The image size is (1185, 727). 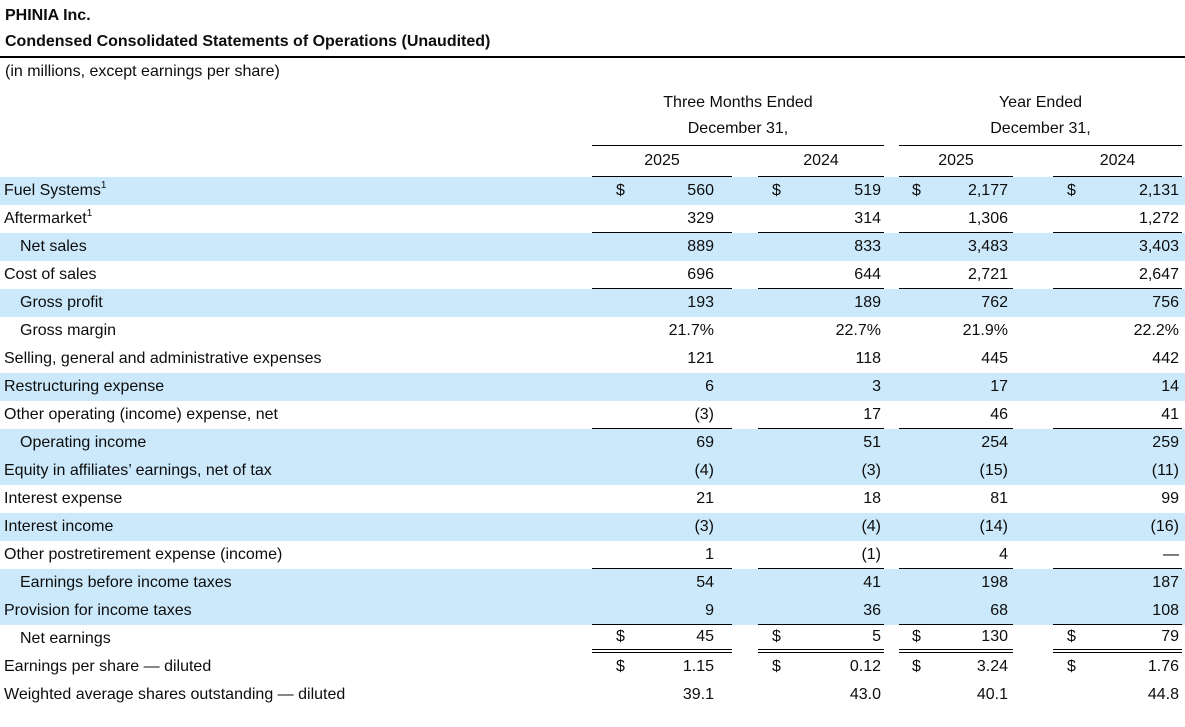 I want to click on title-rule, so click(x=592, y=57).